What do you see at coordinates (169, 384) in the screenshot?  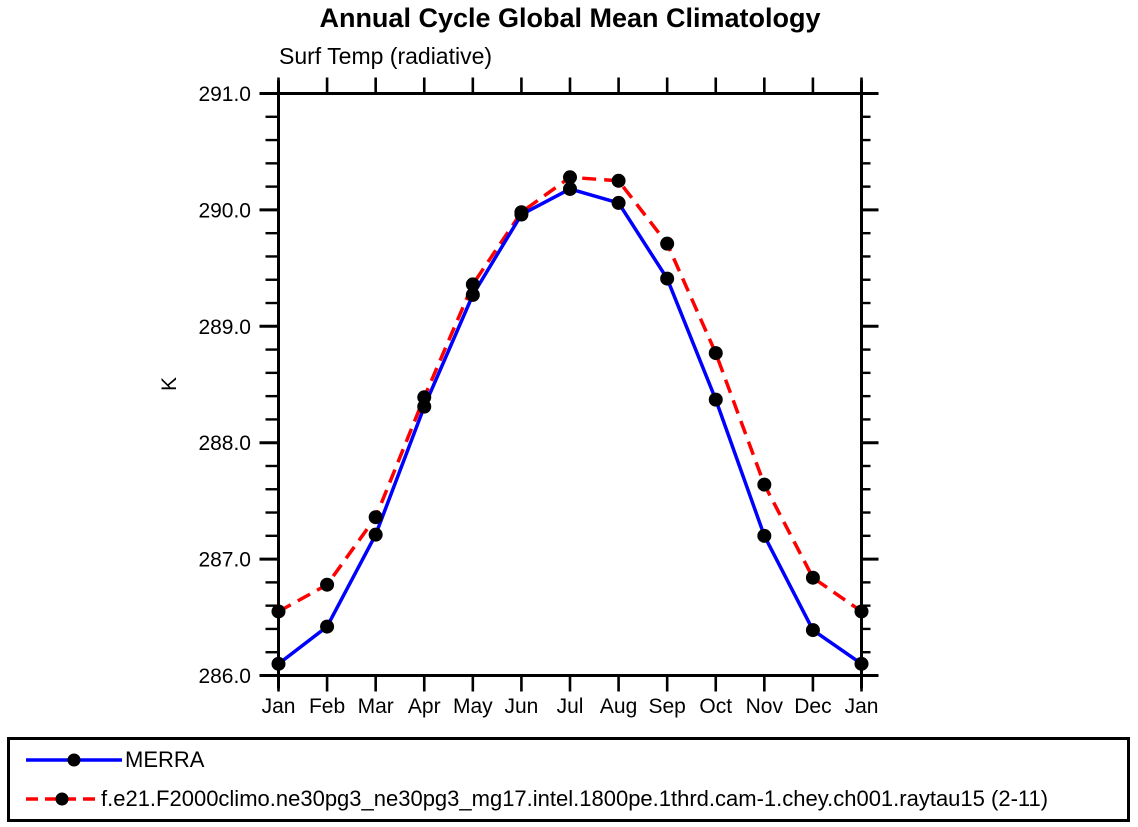 I see `y-axis-title: K` at bounding box center [169, 384].